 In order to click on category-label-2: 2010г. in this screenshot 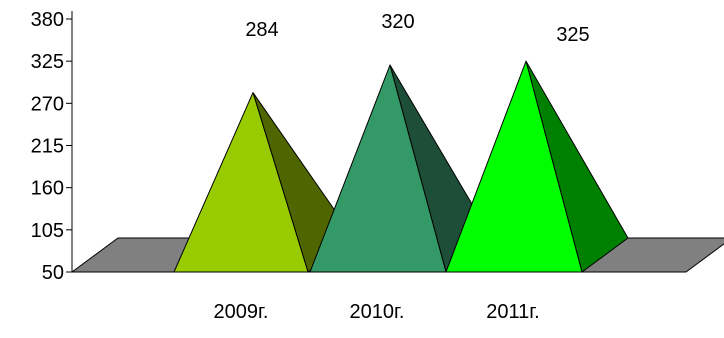, I will do `click(377, 312)`.